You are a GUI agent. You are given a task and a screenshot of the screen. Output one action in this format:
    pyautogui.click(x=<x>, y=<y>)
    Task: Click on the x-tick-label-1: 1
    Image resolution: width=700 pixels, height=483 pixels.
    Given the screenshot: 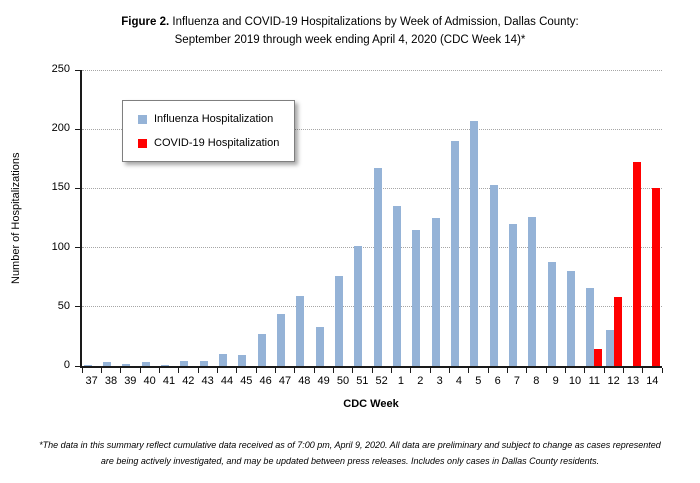 What is the action you would take?
    pyautogui.click(x=401, y=381)
    